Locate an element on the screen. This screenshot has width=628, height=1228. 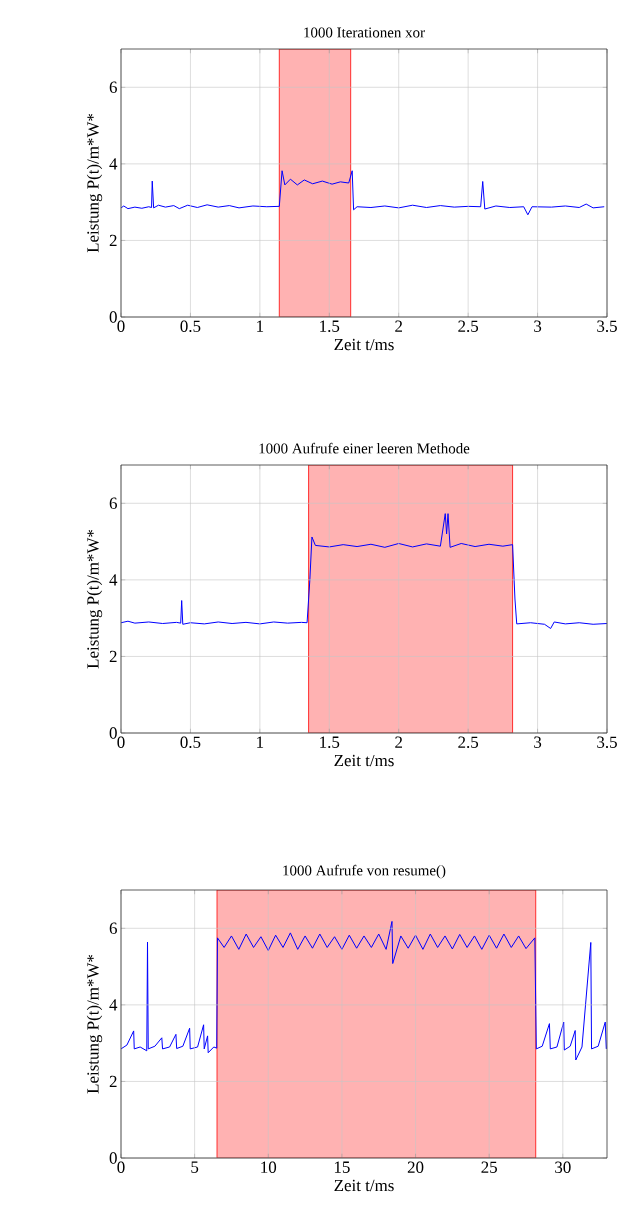
x-tick-label: 20 is located at coordinates (415, 1167).